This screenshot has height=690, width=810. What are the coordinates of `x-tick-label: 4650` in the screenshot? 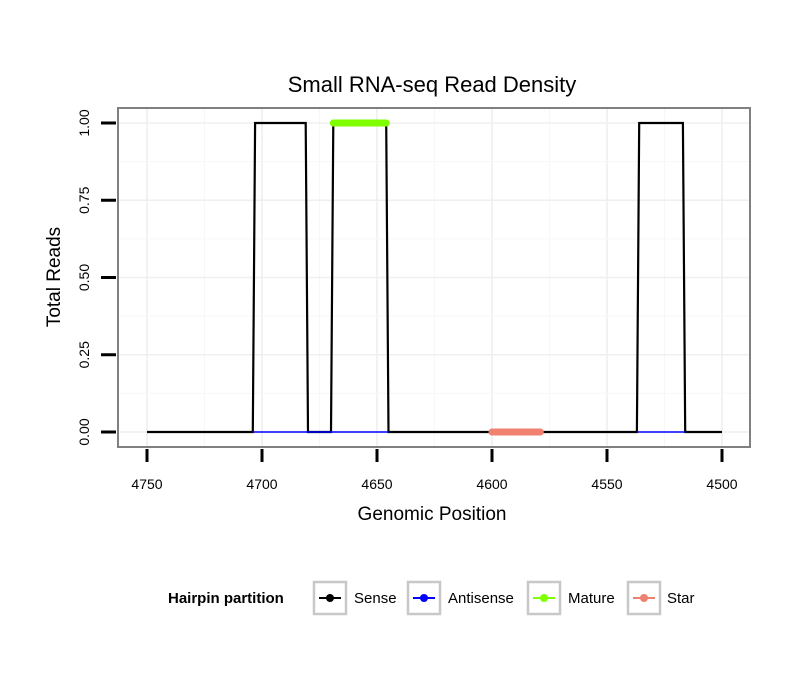 It's located at (376, 484).